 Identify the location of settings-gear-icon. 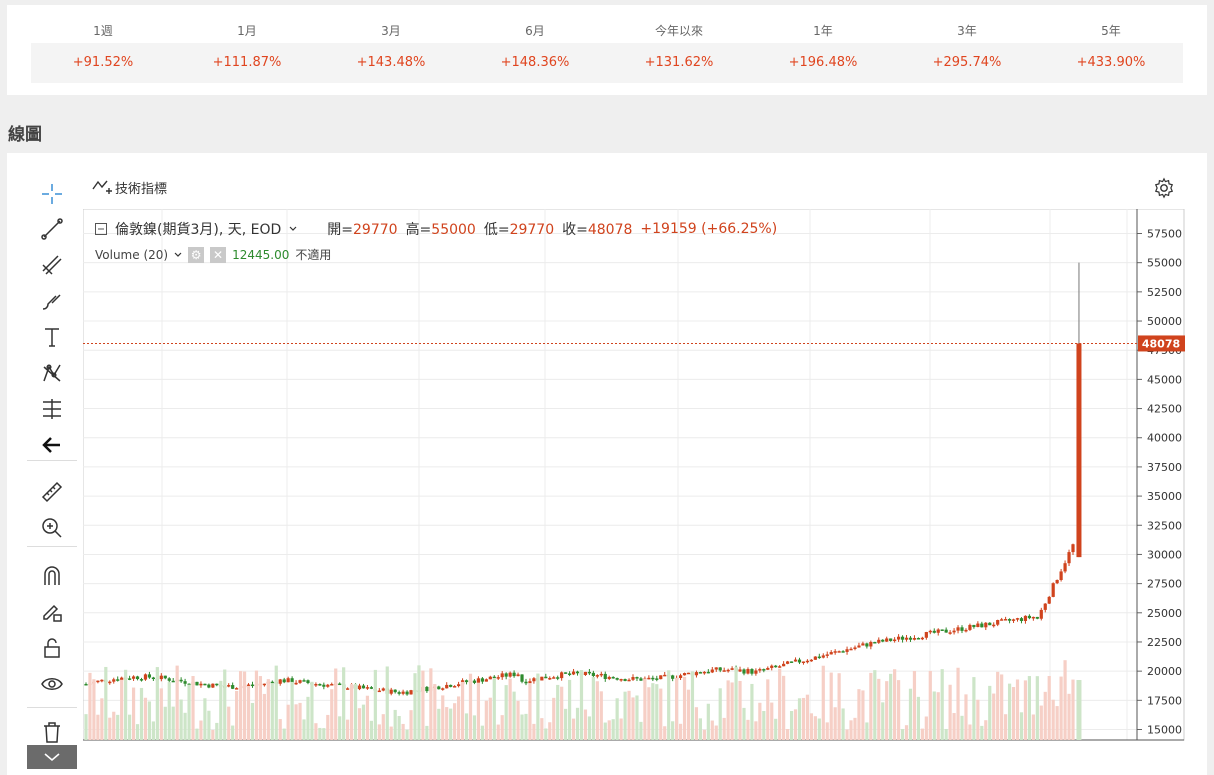
(1164, 188).